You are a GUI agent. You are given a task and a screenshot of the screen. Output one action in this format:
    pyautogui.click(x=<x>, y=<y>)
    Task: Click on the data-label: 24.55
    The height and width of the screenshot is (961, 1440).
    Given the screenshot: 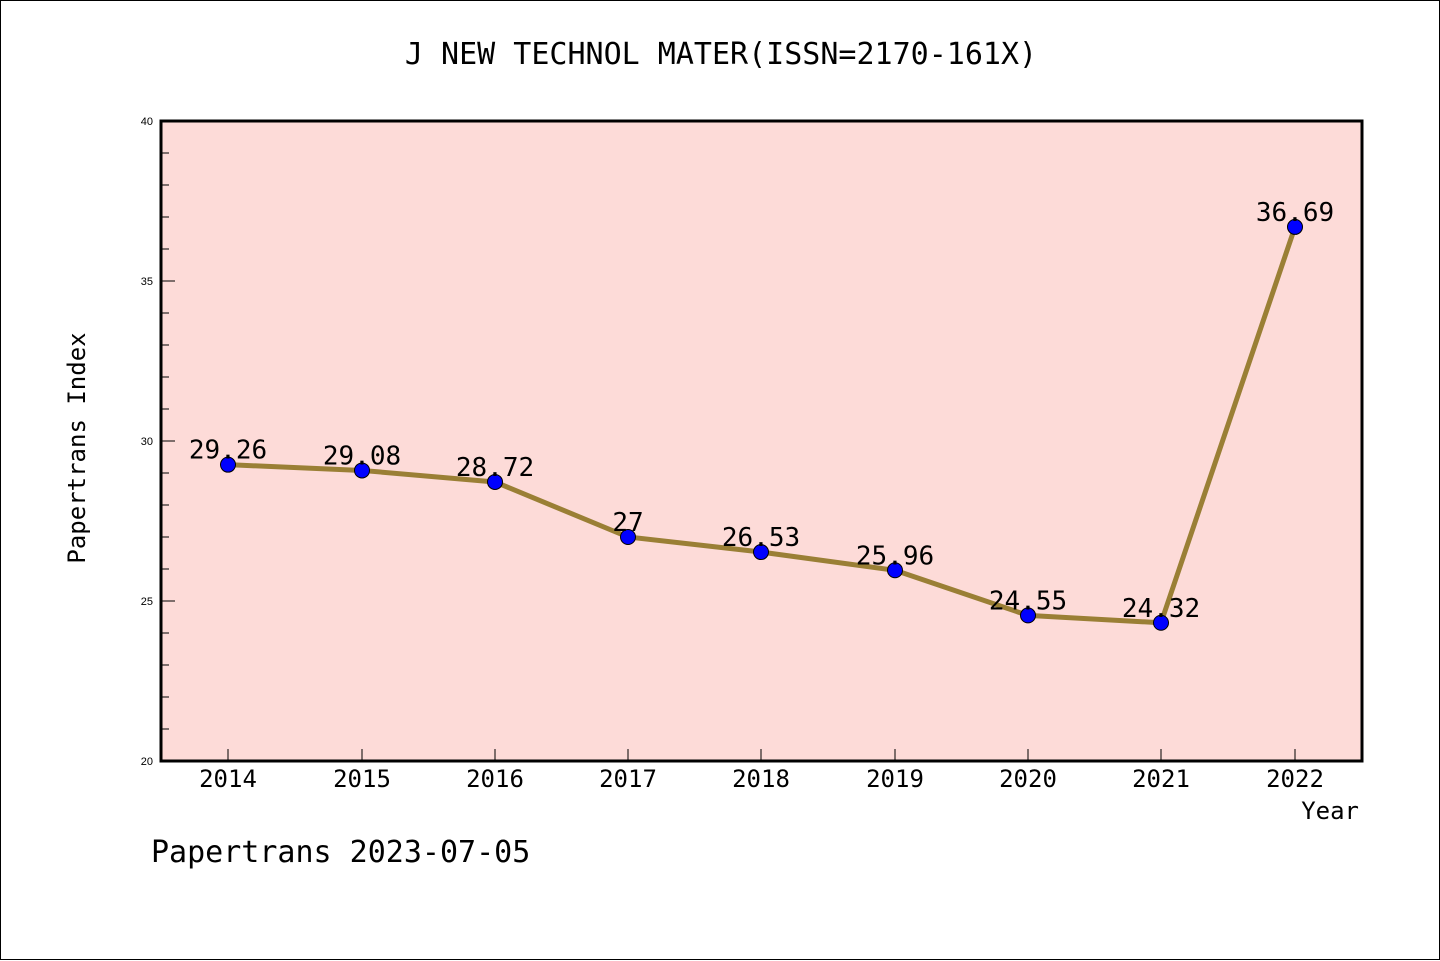 What is the action you would take?
    pyautogui.click(x=1028, y=601)
    